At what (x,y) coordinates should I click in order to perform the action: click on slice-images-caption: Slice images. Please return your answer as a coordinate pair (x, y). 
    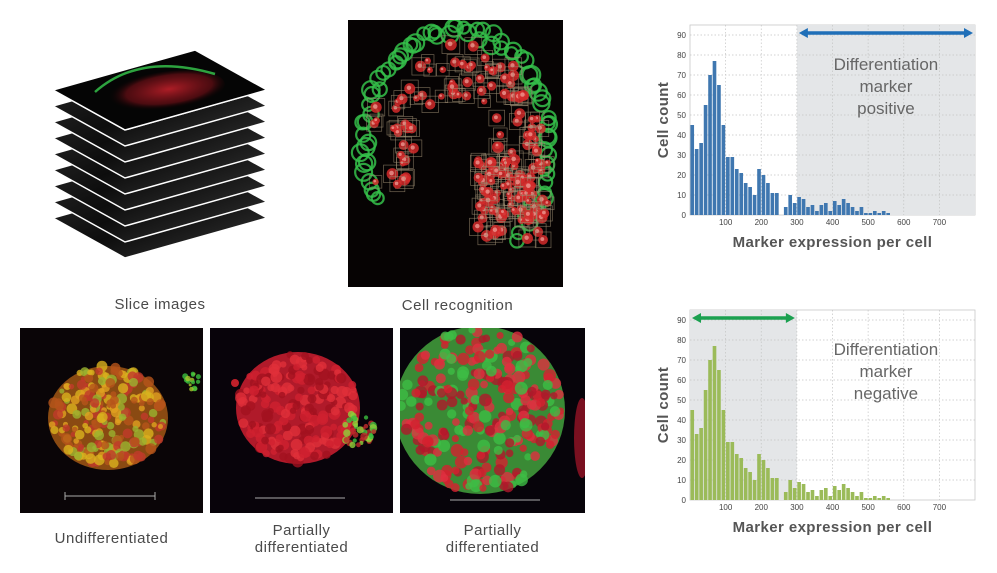
    Looking at the image, I should click on (160, 304).